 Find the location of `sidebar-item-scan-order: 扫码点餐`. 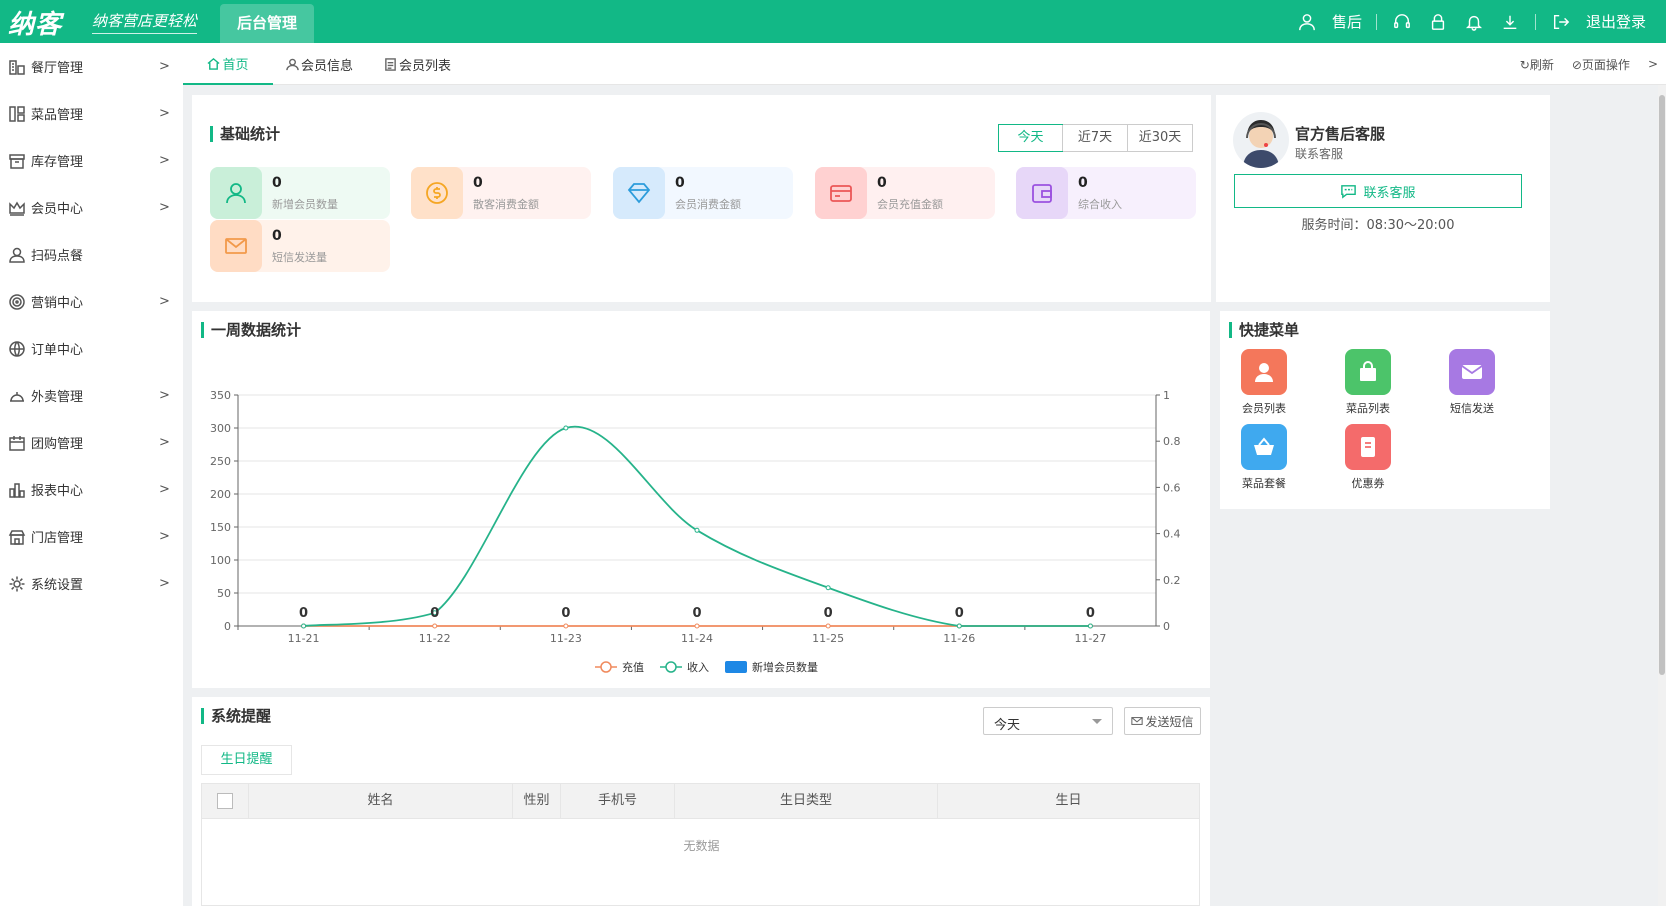

sidebar-item-scan-order: 扫码点餐 is located at coordinates (91, 254).